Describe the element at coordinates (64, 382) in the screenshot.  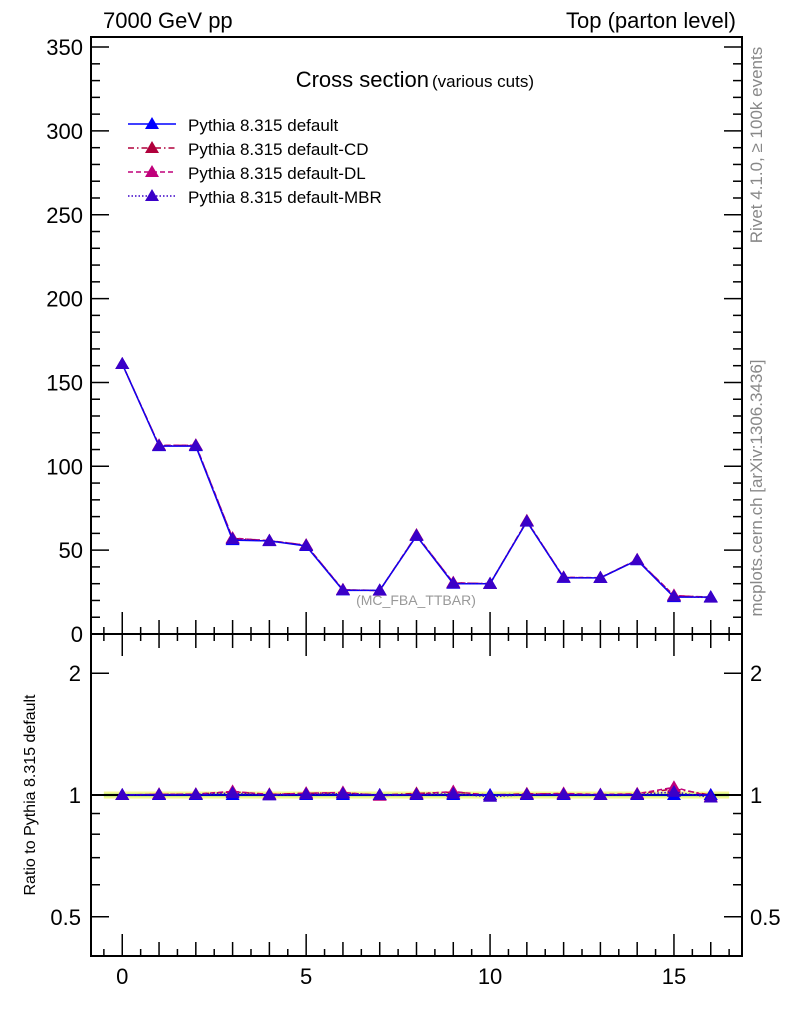
I see `y-tick-label: 150` at that location.